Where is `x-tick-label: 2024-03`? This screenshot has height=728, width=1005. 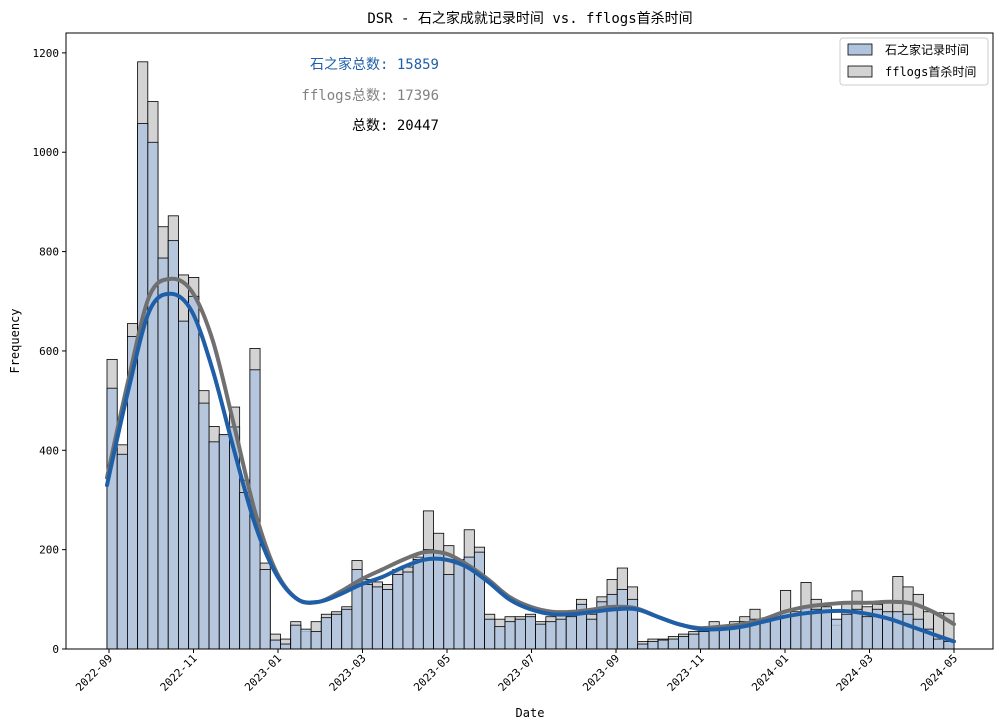
x-tick-label: 2024-03 is located at coordinates (855, 673).